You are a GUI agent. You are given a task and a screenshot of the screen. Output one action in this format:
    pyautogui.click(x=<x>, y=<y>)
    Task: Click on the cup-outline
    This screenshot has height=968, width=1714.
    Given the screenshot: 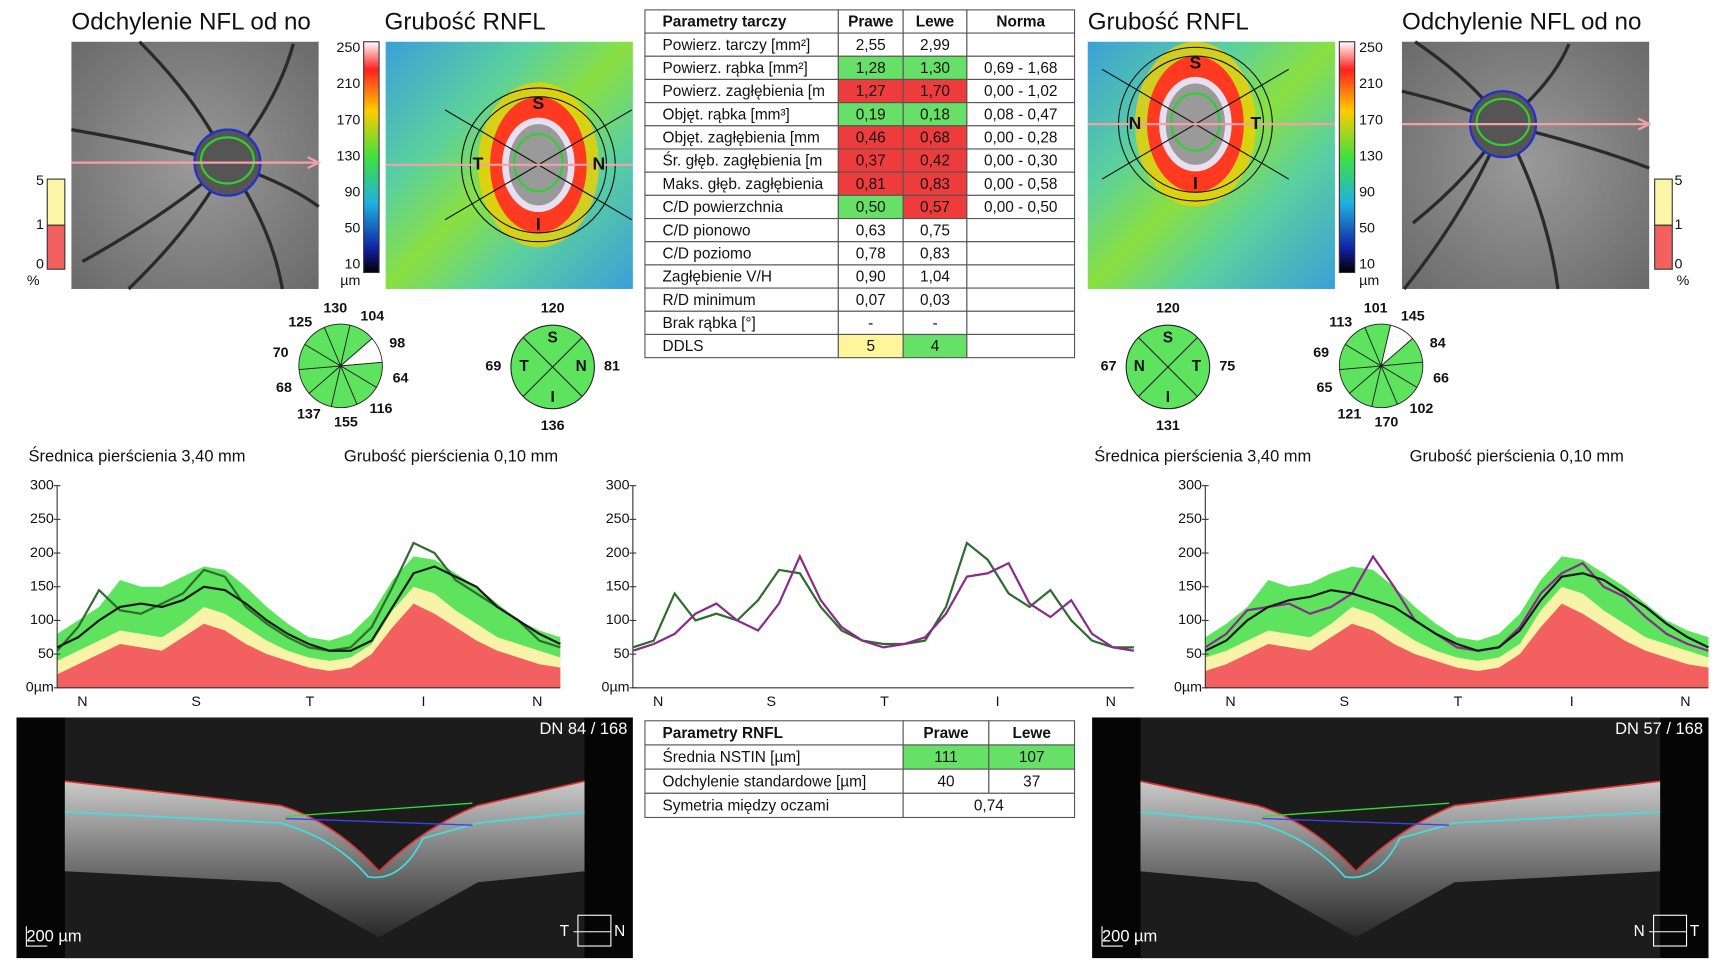 What is the action you would take?
    pyautogui.click(x=1503, y=122)
    